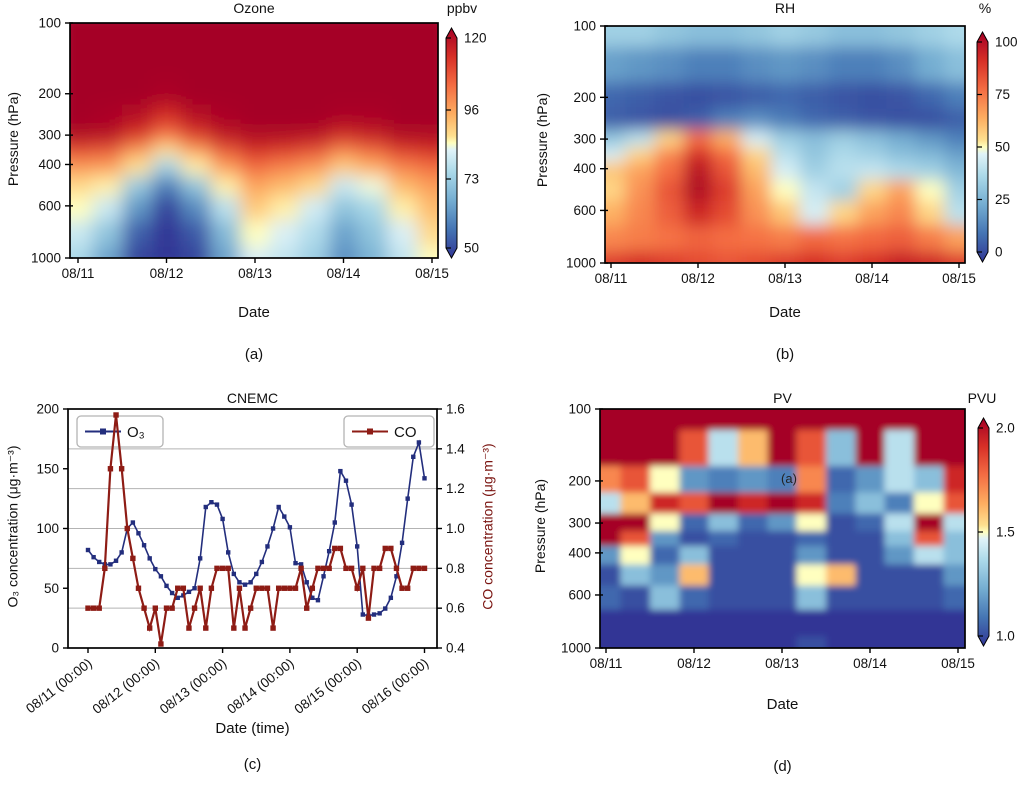 The width and height of the screenshot is (1024, 786). Describe the element at coordinates (455, 528) in the screenshot. I see `tick-label: 1.0` at that location.